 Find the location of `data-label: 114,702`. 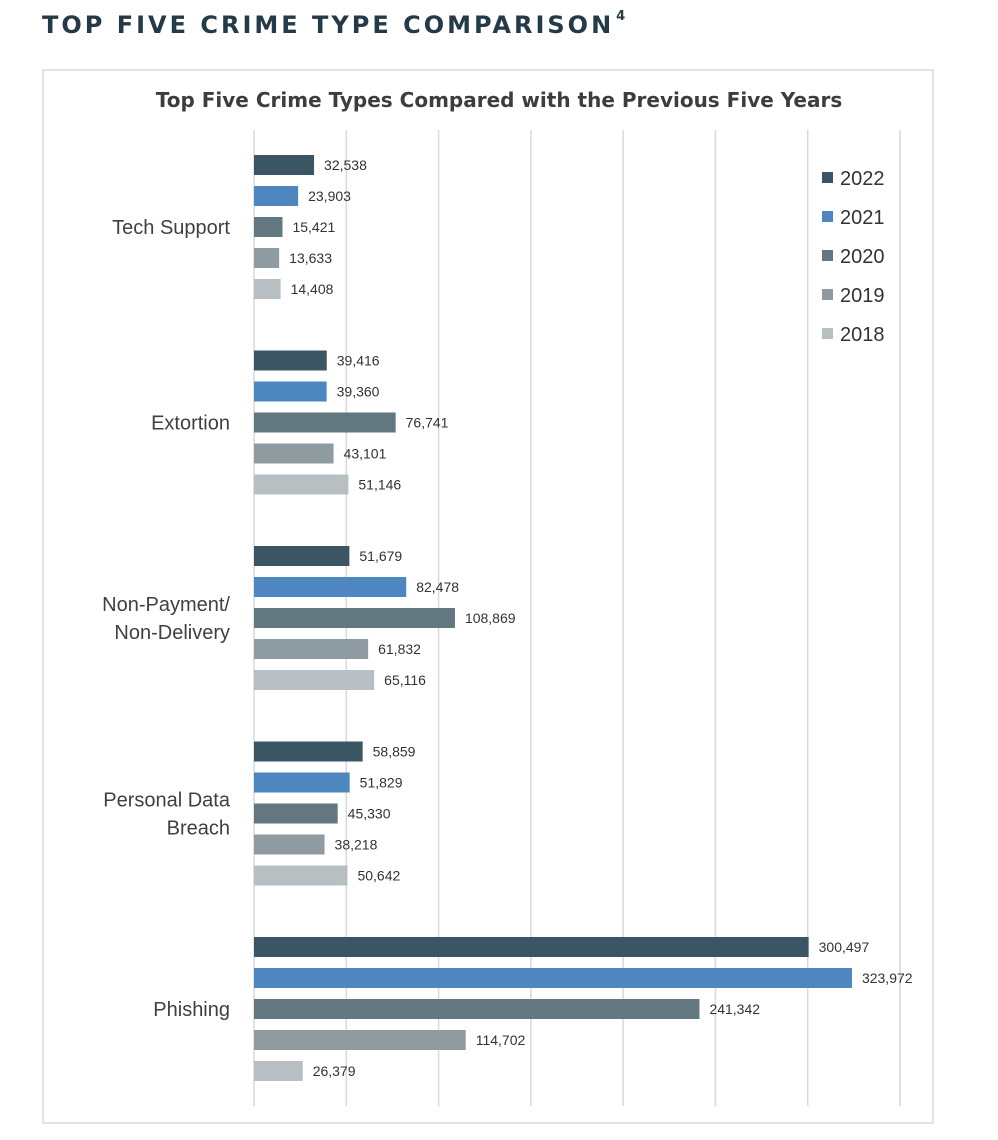

data-label: 114,702 is located at coordinates (501, 1040).